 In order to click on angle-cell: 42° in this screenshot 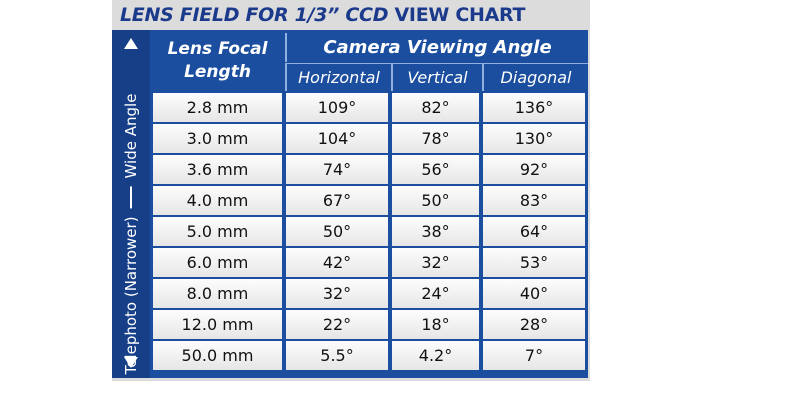, I will do `click(337, 262)`.